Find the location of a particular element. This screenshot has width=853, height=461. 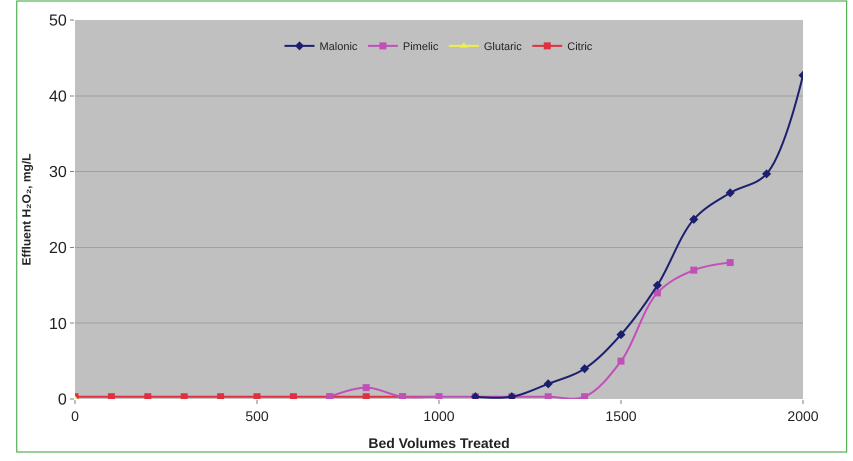

x-tick-label: 2000 is located at coordinates (803, 416).